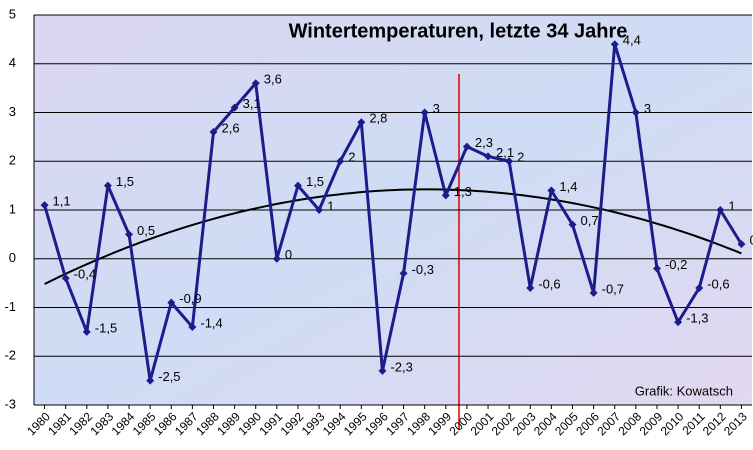 The height and width of the screenshot is (450, 753). What do you see at coordinates (12, 208) in the screenshot?
I see `y-tick-label: 1` at bounding box center [12, 208].